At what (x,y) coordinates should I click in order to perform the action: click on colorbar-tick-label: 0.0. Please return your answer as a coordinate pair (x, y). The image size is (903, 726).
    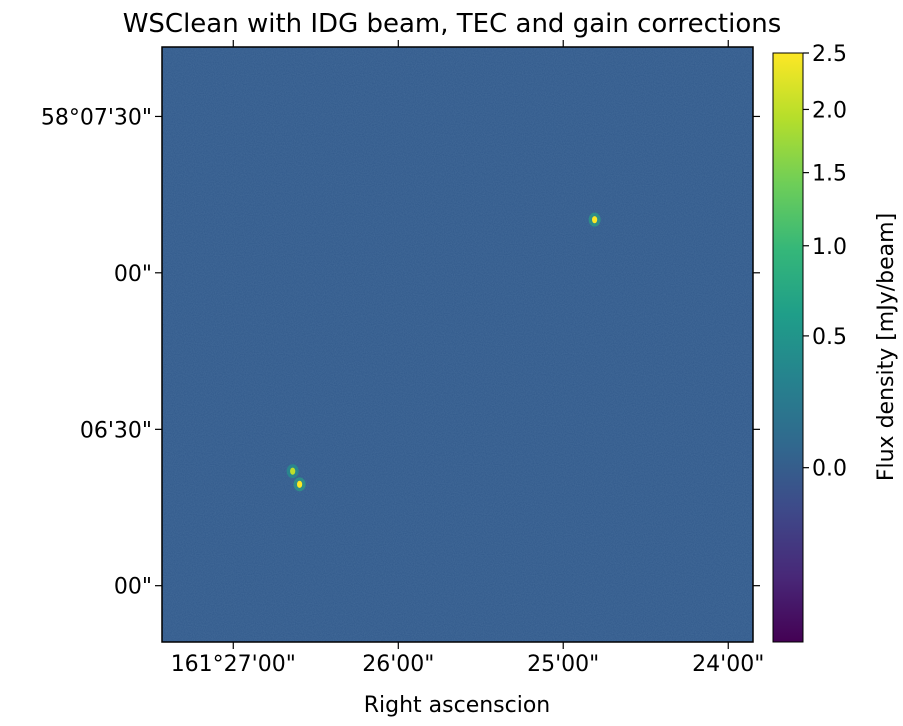
    Looking at the image, I should click on (829, 469).